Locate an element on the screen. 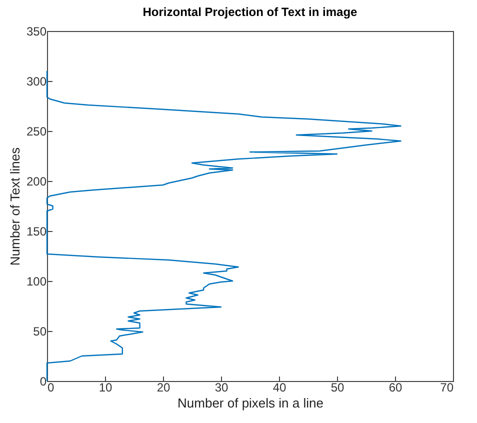 The width and height of the screenshot is (477, 423). x-tick-label: 50 is located at coordinates (337, 387).